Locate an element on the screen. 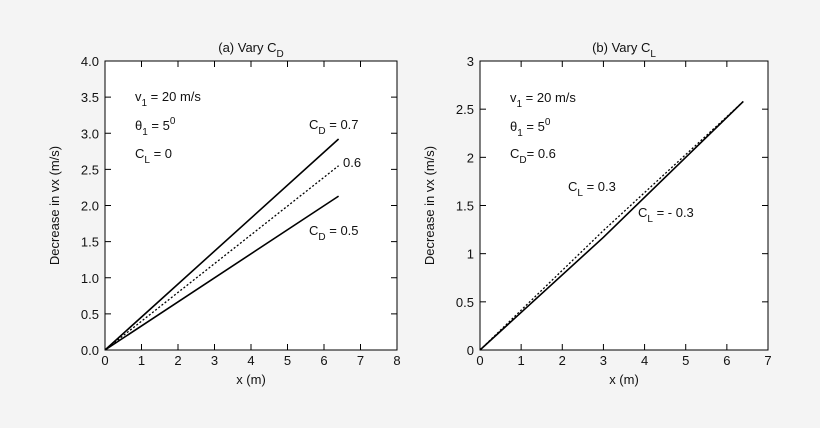 This screenshot has width=820, height=428. annotation: CD = 0.7 is located at coordinates (334, 127).